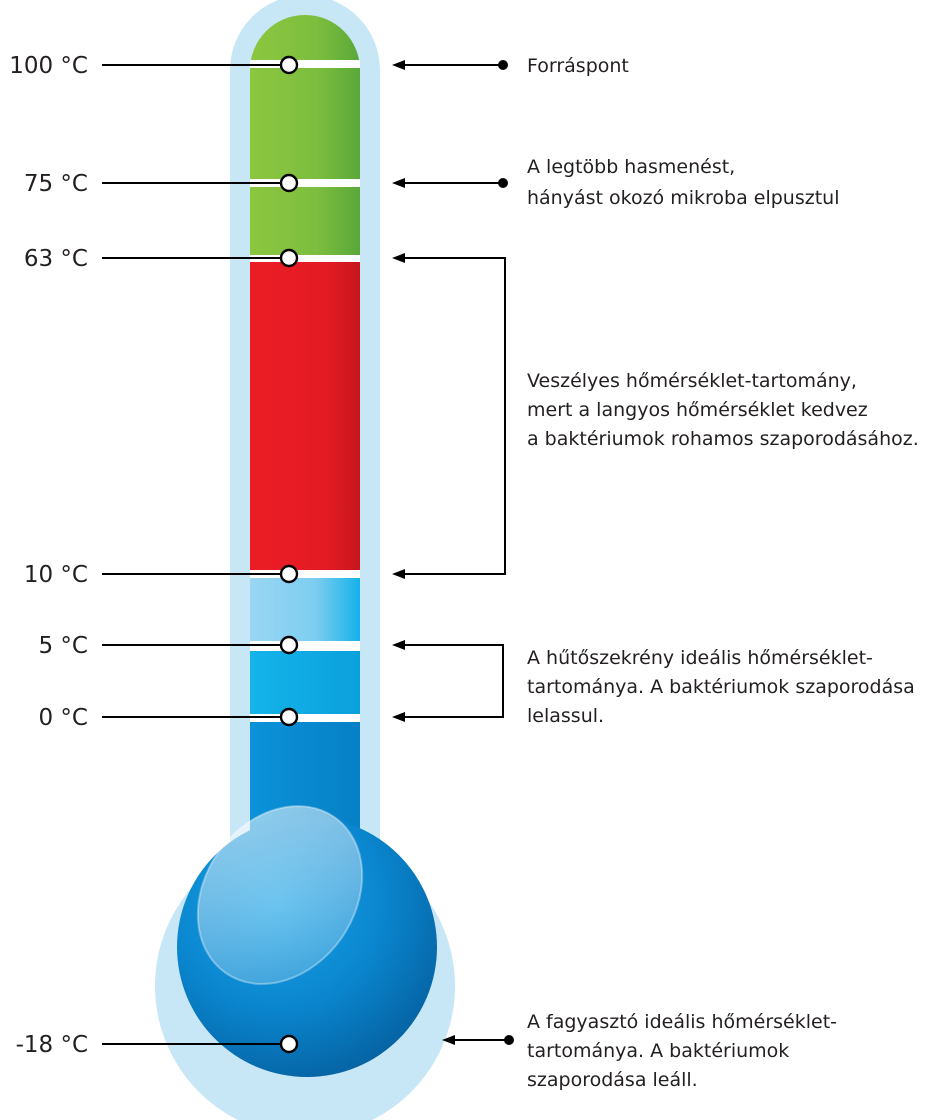 The image size is (952, 1120). I want to click on arrowhead-boiling, so click(398, 65).